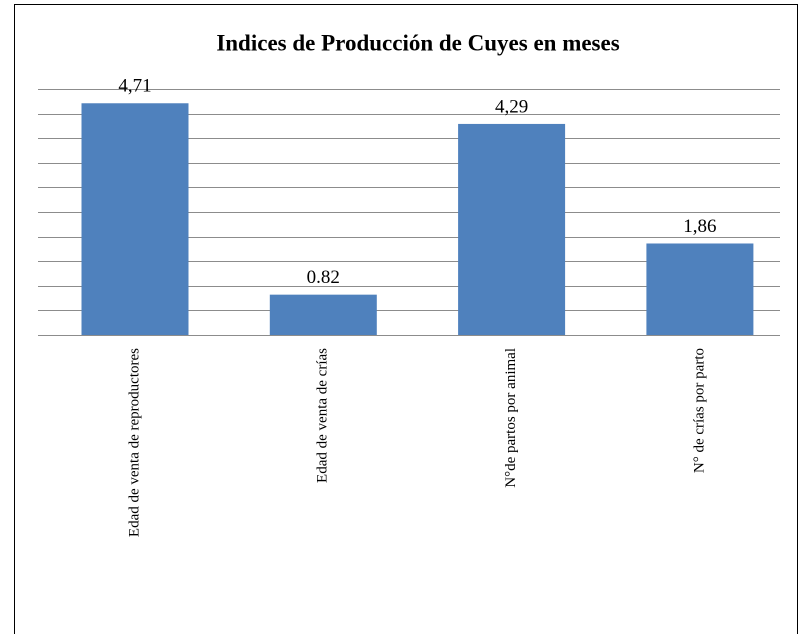 Image resolution: width=810 pixels, height=634 pixels. Describe the element at coordinates (134, 86) in the screenshot. I see `data-label: 4,71` at that location.